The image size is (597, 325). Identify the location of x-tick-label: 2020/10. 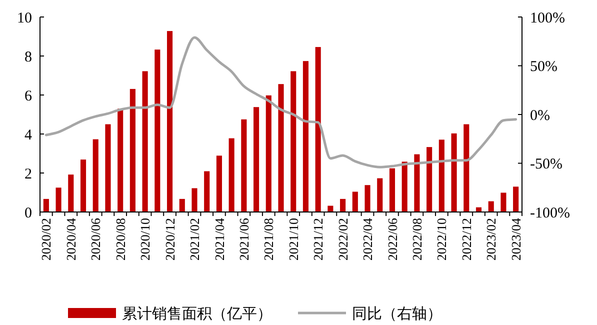
(145, 239).